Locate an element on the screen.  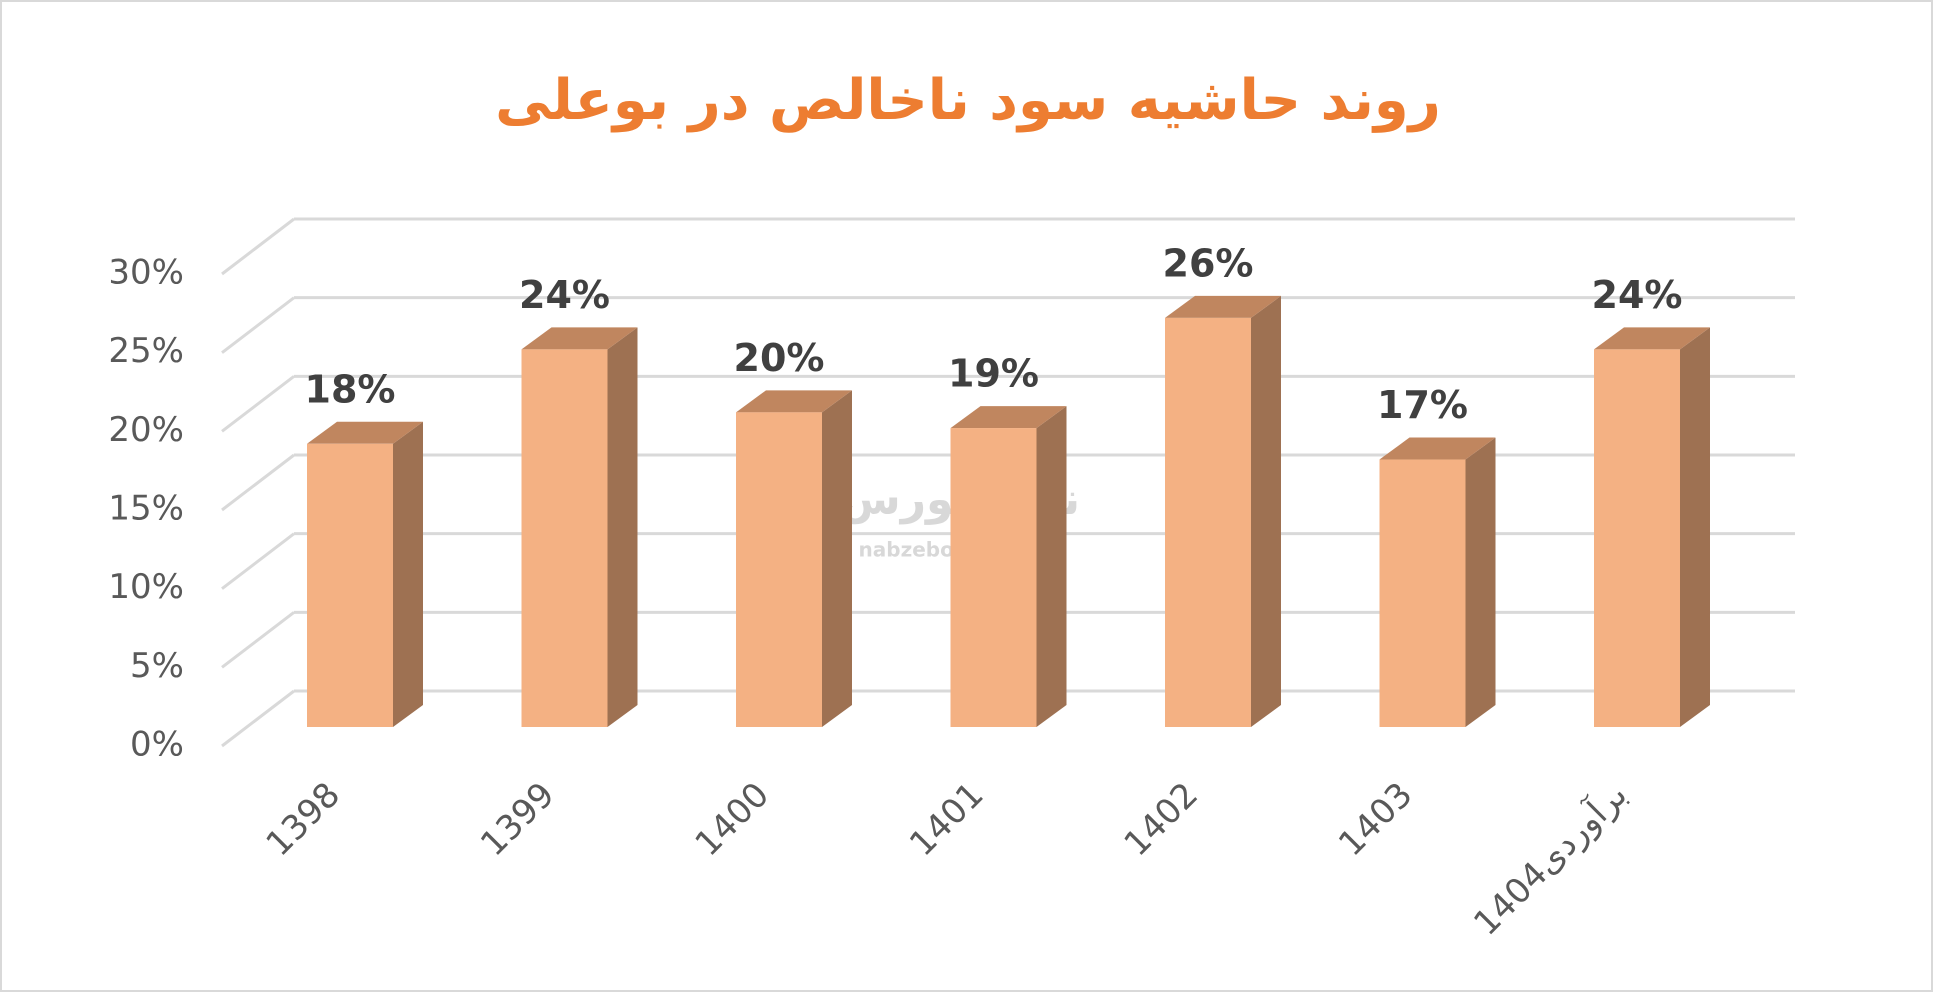
chart-title: روند حاشیه سود ناخالص در بوعلی is located at coordinates (968, 100).